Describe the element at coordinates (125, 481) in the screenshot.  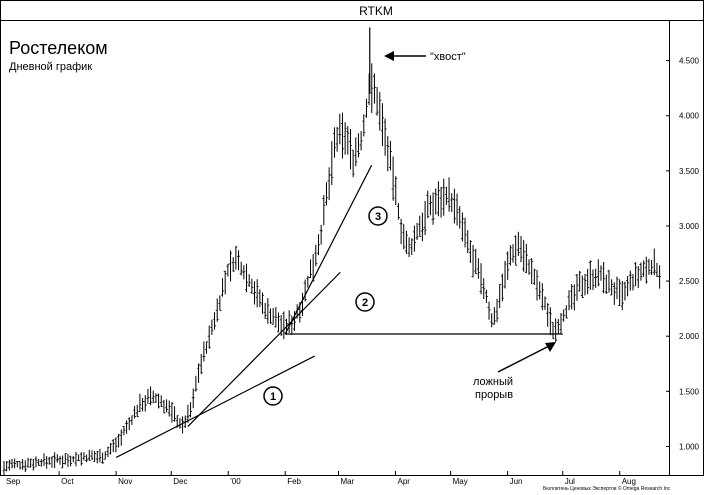
I see `x-tick-label: Nov` at that location.